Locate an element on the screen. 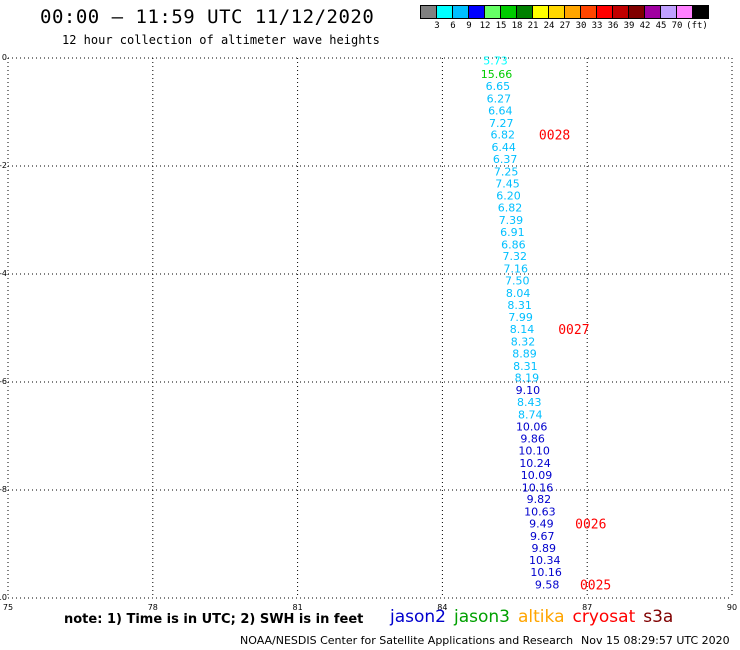 Image resolution: width=740 pixels, height=650 pixels. time-label: 0028 is located at coordinates (554, 136).